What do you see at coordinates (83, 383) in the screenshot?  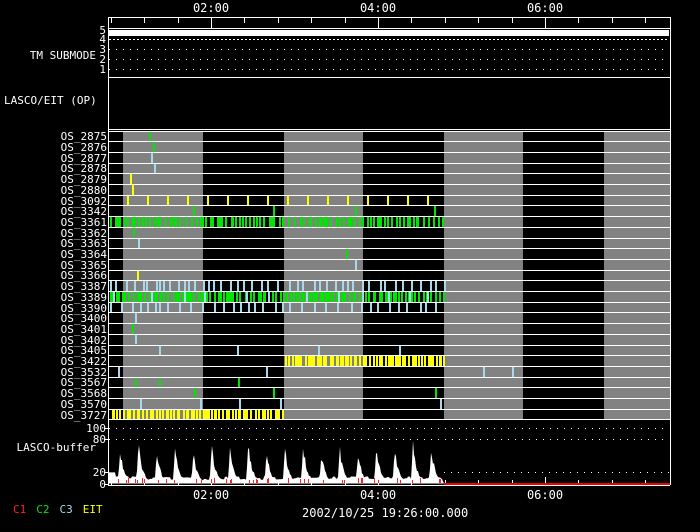 I see `os-row-label: OS_3567` at bounding box center [83, 383].